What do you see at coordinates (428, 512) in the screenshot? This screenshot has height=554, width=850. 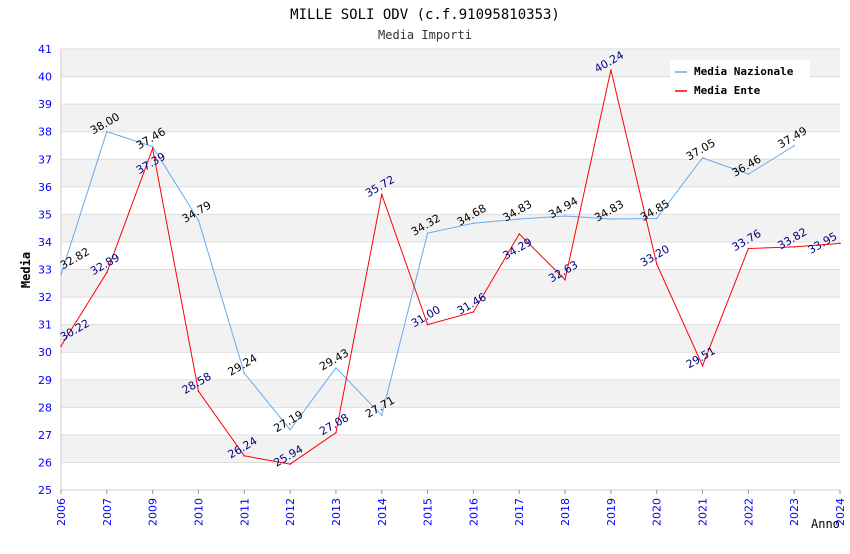 I see `x-tick-label: 2015` at bounding box center [428, 512].